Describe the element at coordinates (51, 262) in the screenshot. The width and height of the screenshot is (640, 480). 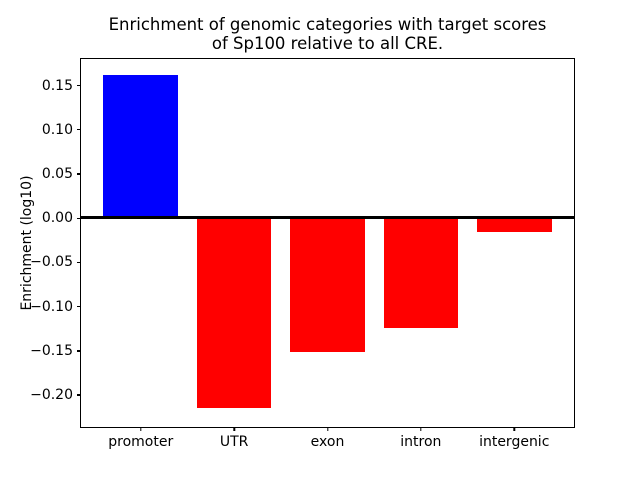
I see `y-tick-label: −0.05` at that location.